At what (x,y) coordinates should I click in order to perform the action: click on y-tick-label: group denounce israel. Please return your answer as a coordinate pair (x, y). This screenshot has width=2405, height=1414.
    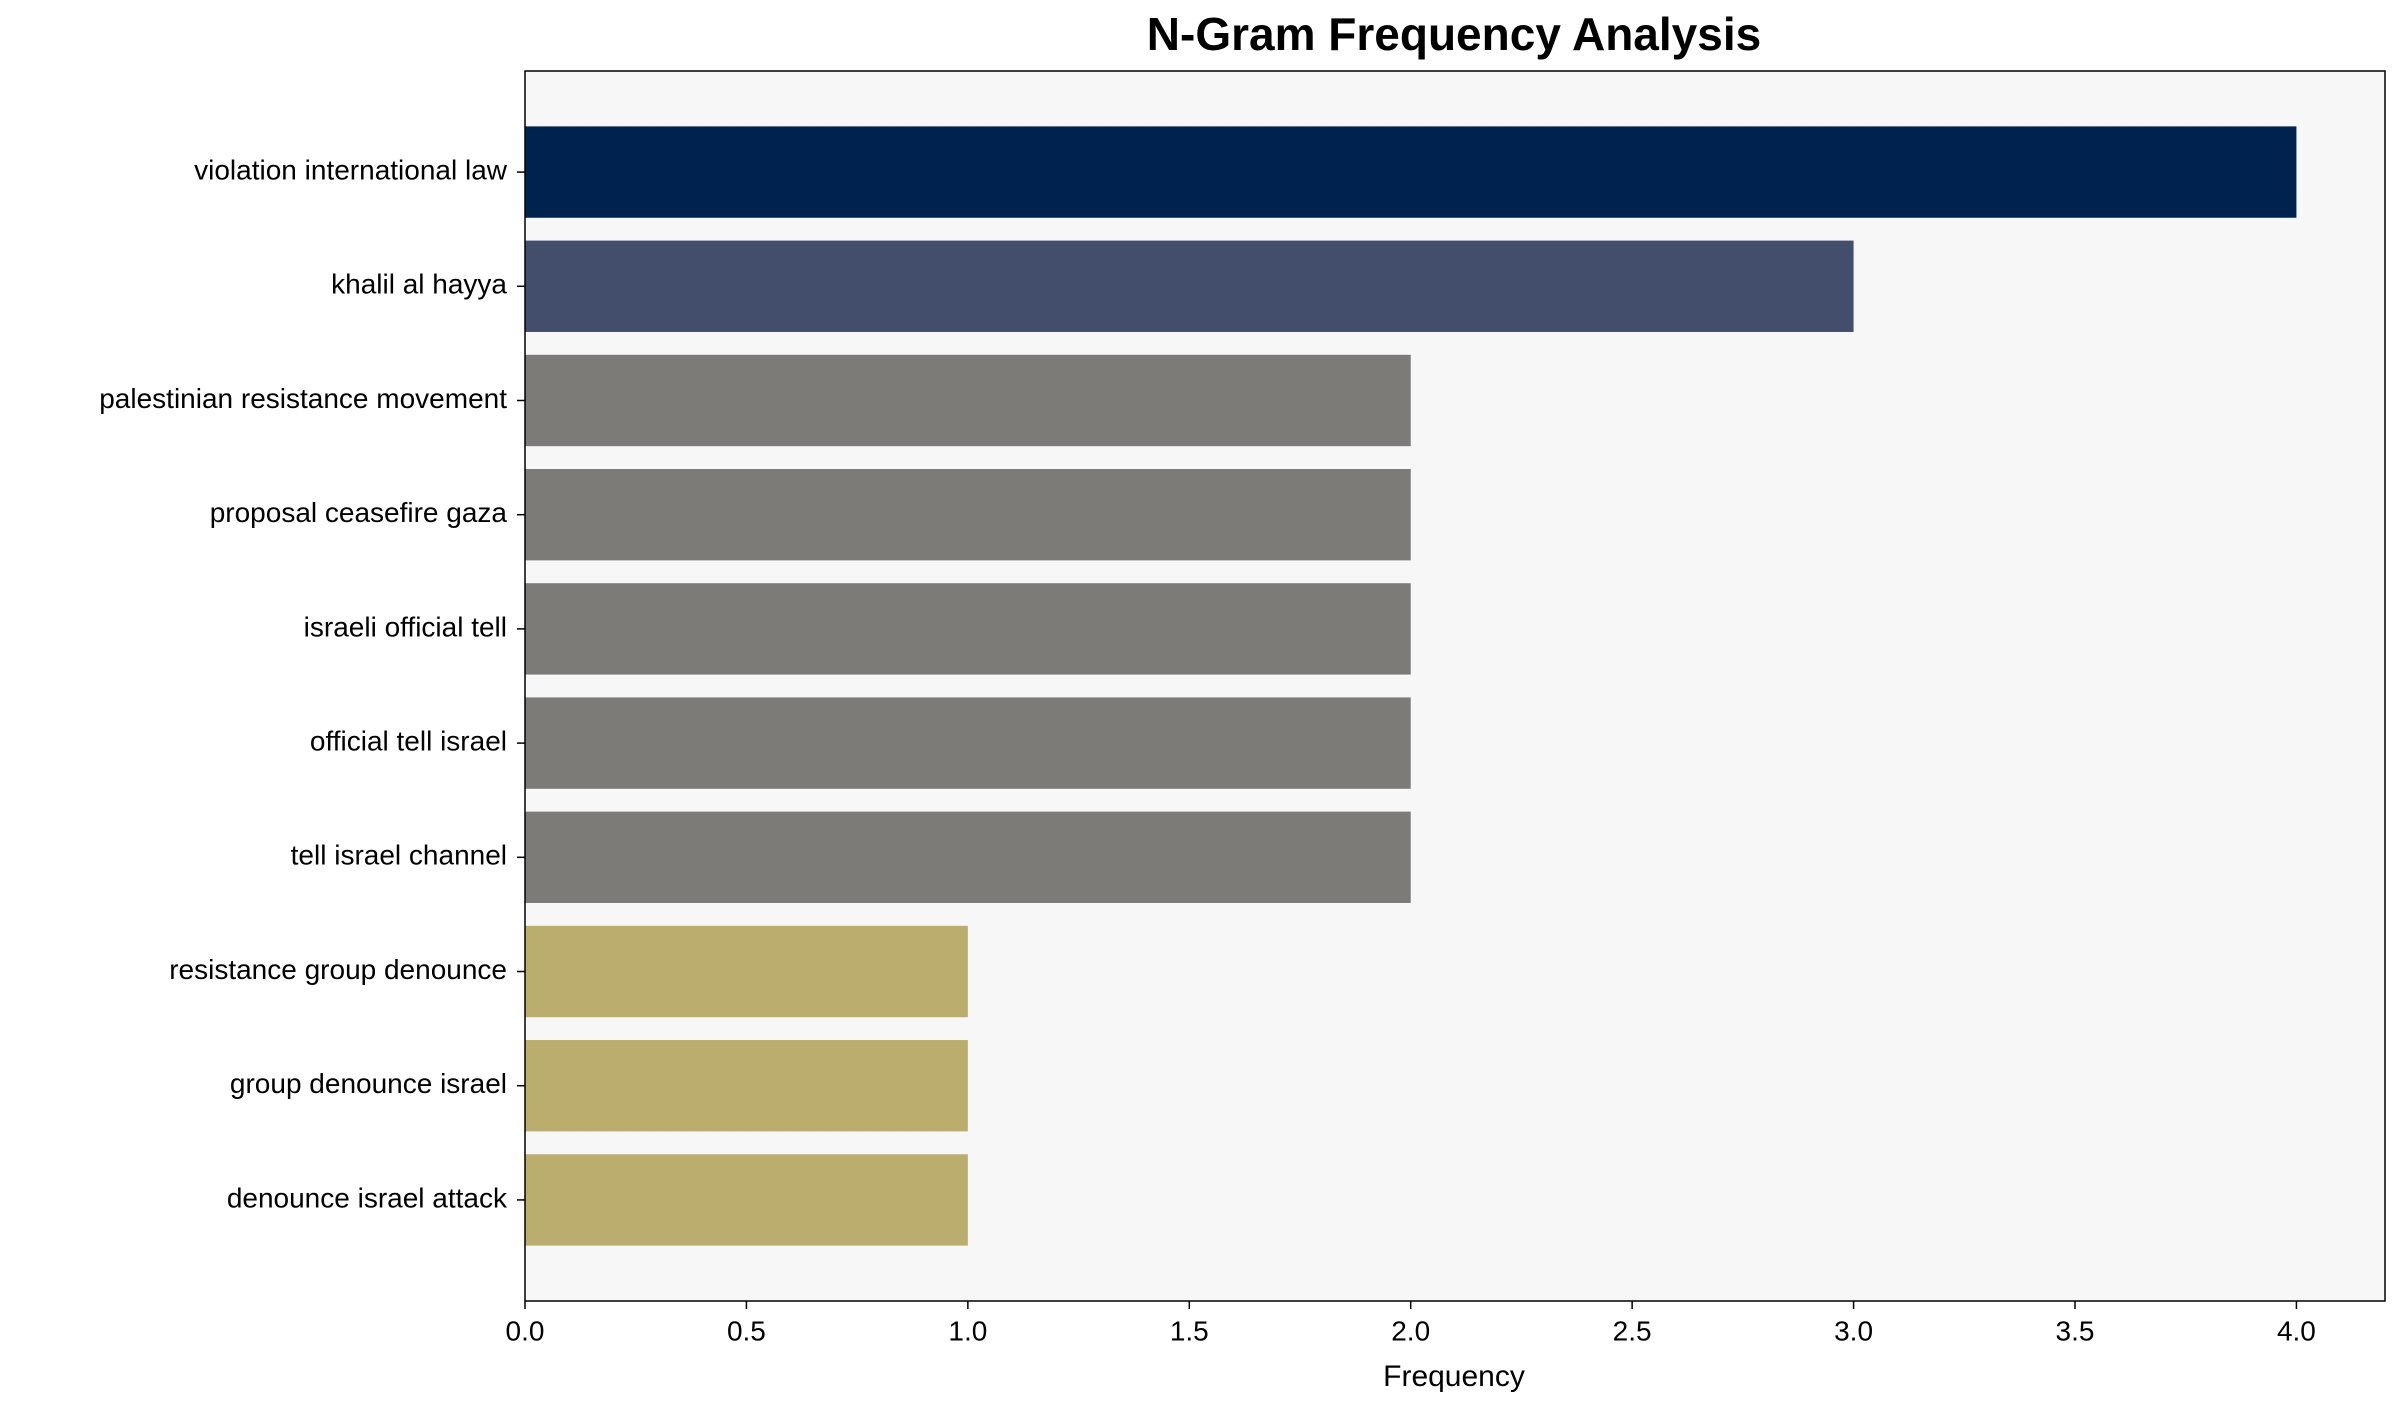
    Looking at the image, I should click on (368, 1083).